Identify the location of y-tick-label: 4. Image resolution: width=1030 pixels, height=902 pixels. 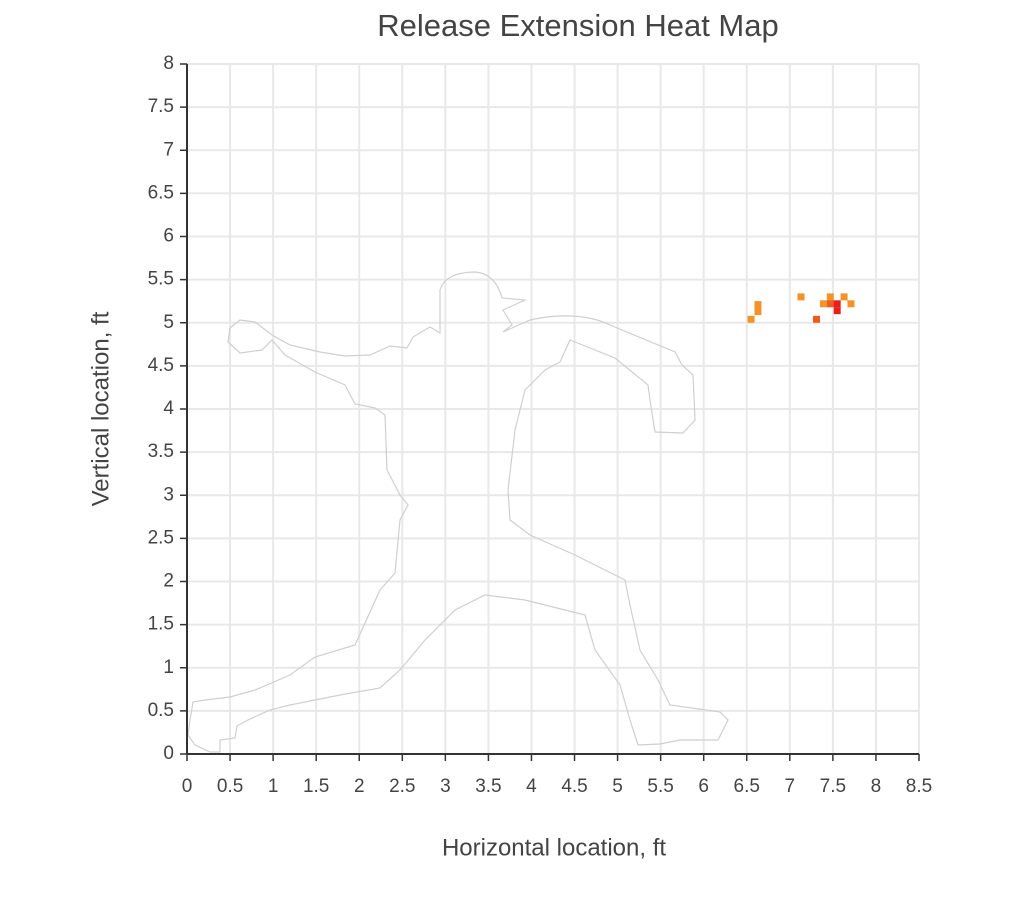
(168, 408).